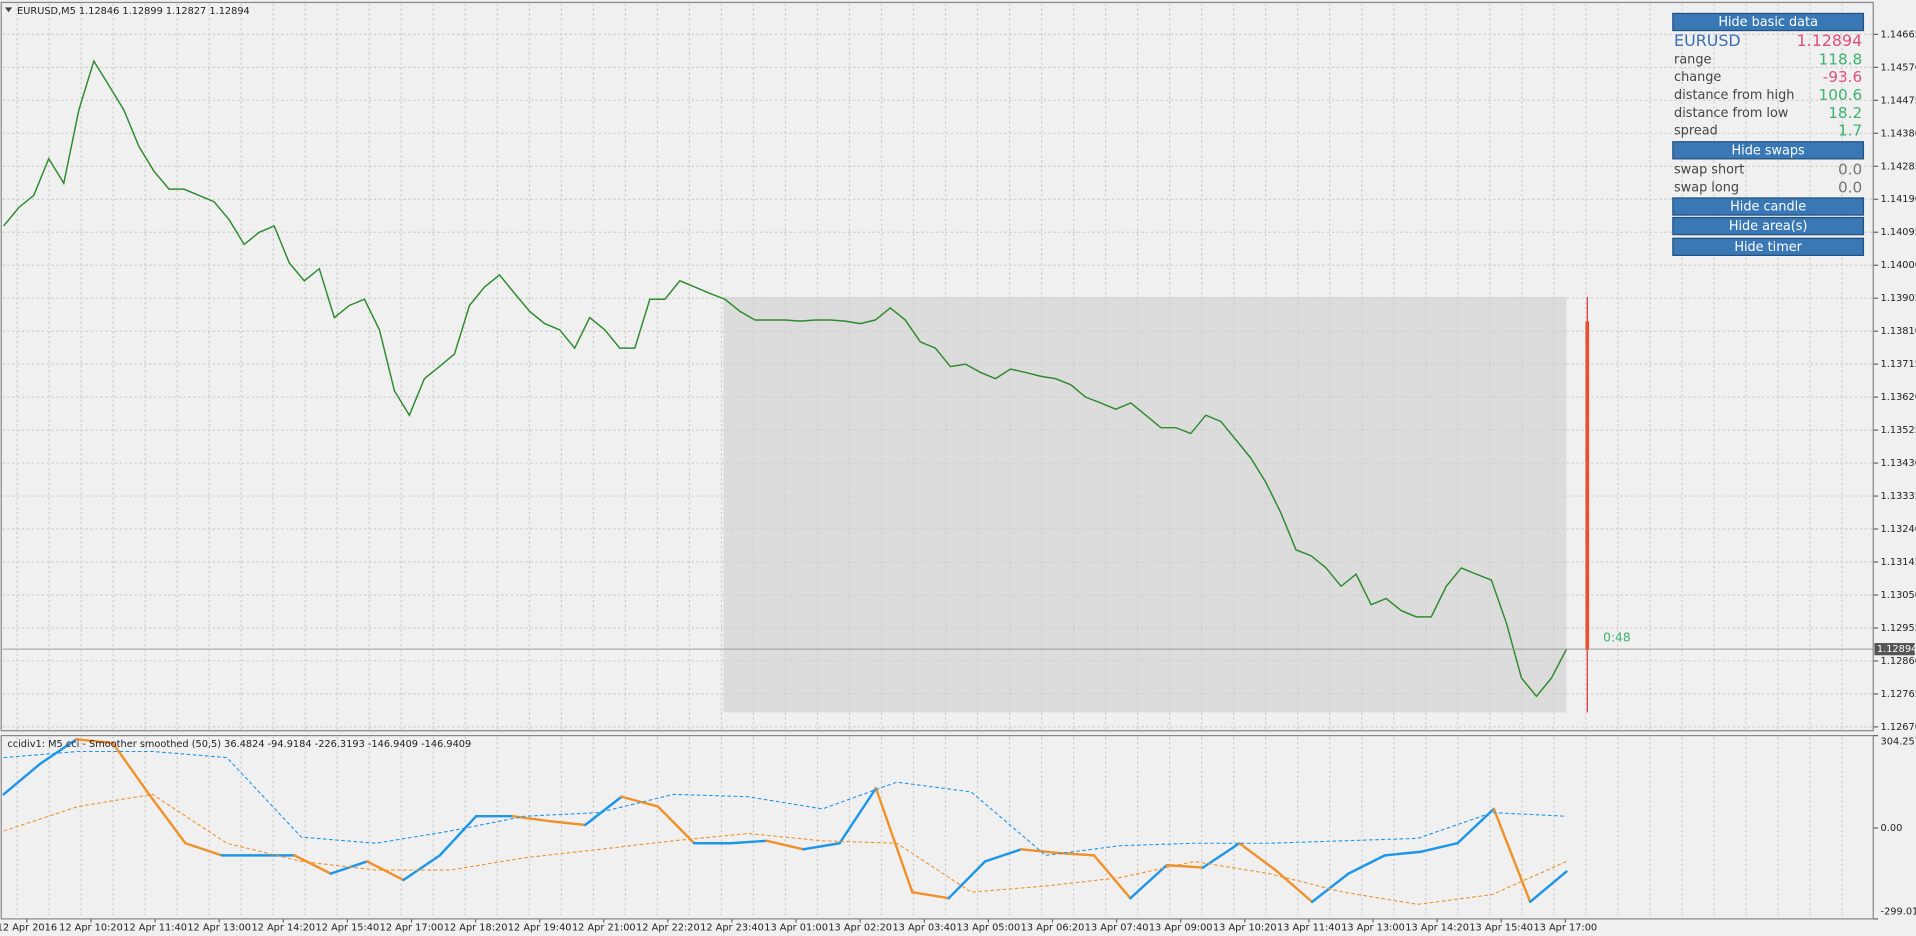 The image size is (1916, 936). What do you see at coordinates (1898, 265) in the screenshot?
I see `y-tick-label: 1.14000` at bounding box center [1898, 265].